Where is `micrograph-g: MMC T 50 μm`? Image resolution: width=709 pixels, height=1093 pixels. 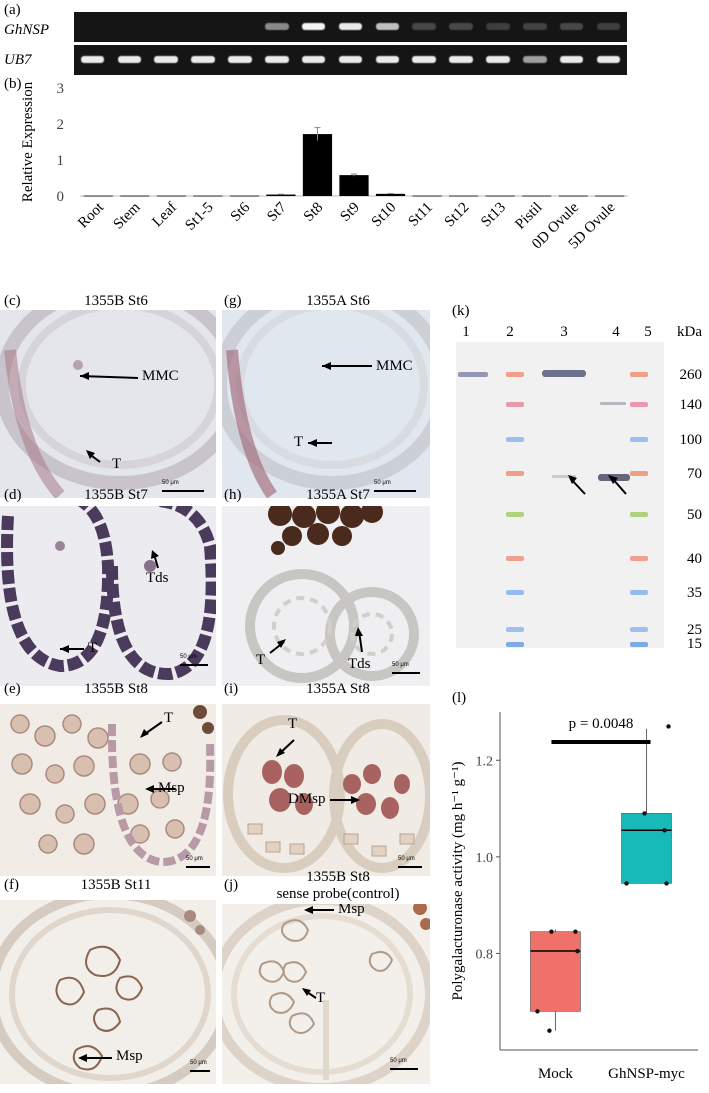 micrograph-g: MMC T 50 μm is located at coordinates (326, 404).